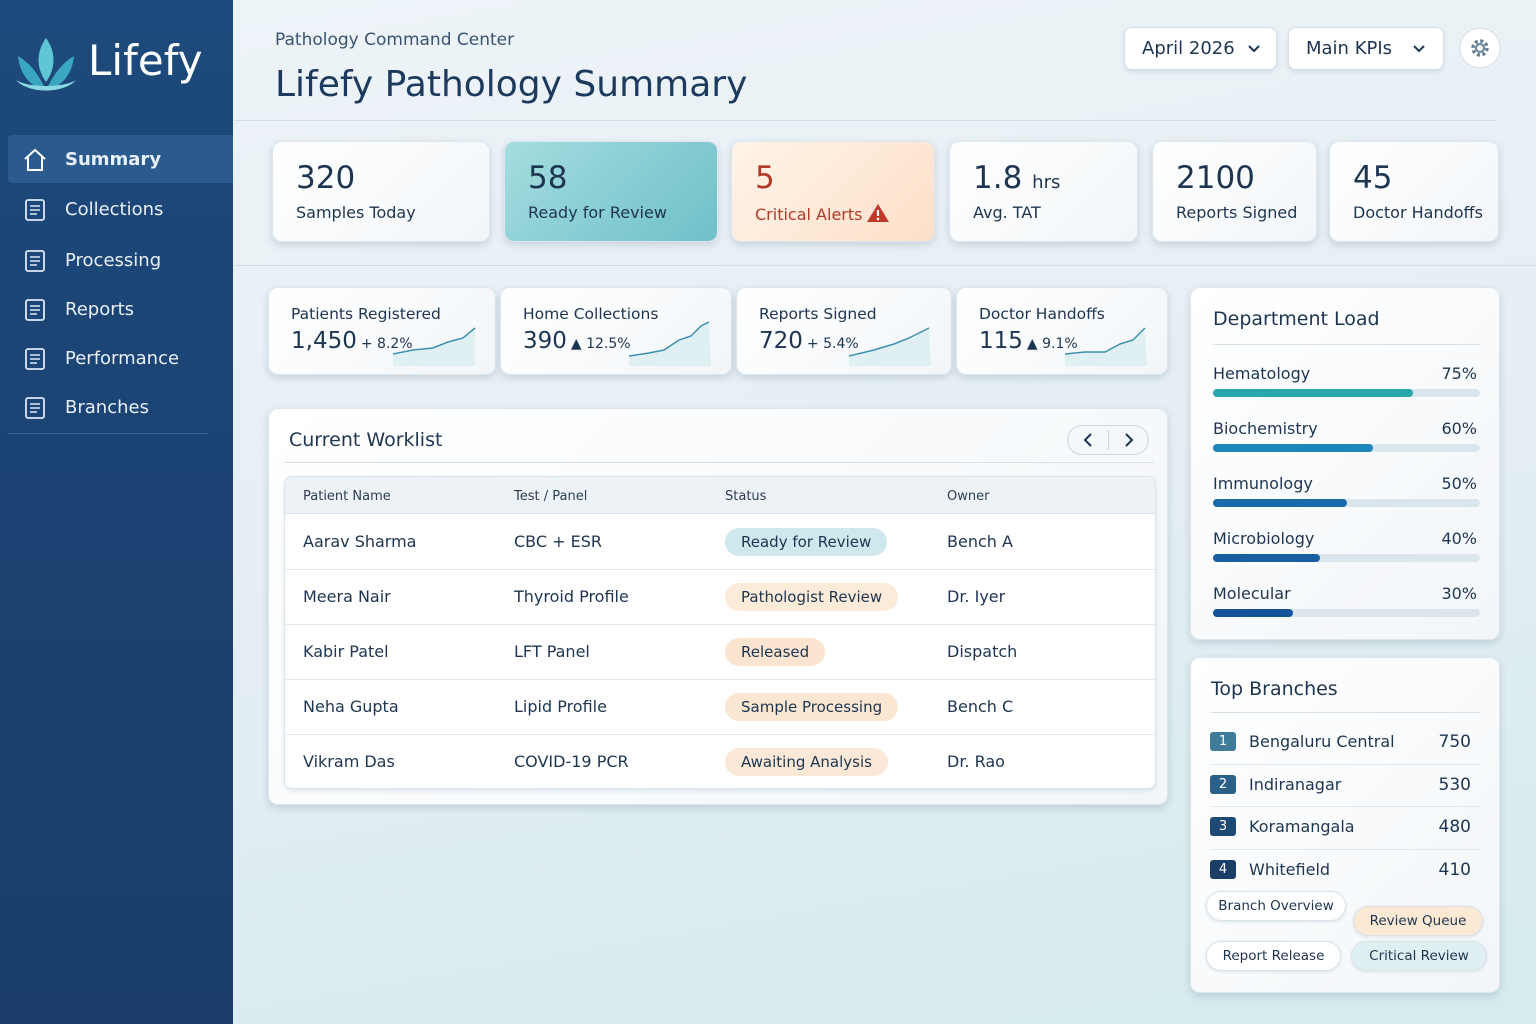 The width and height of the screenshot is (1536, 1024). What do you see at coordinates (324, 341) in the screenshot?
I see `trend-number: 1,450` at bounding box center [324, 341].